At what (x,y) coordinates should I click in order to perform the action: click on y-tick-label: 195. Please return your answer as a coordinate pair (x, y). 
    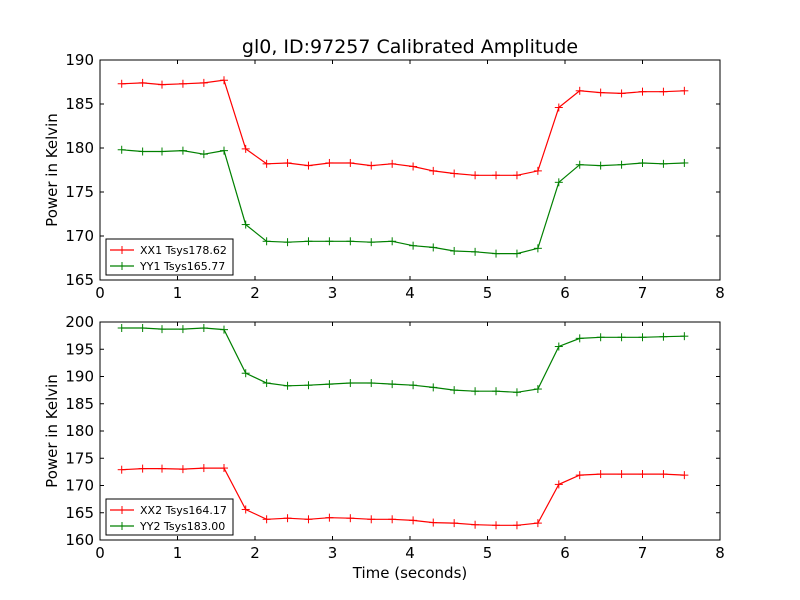
    Looking at the image, I should click on (79, 349).